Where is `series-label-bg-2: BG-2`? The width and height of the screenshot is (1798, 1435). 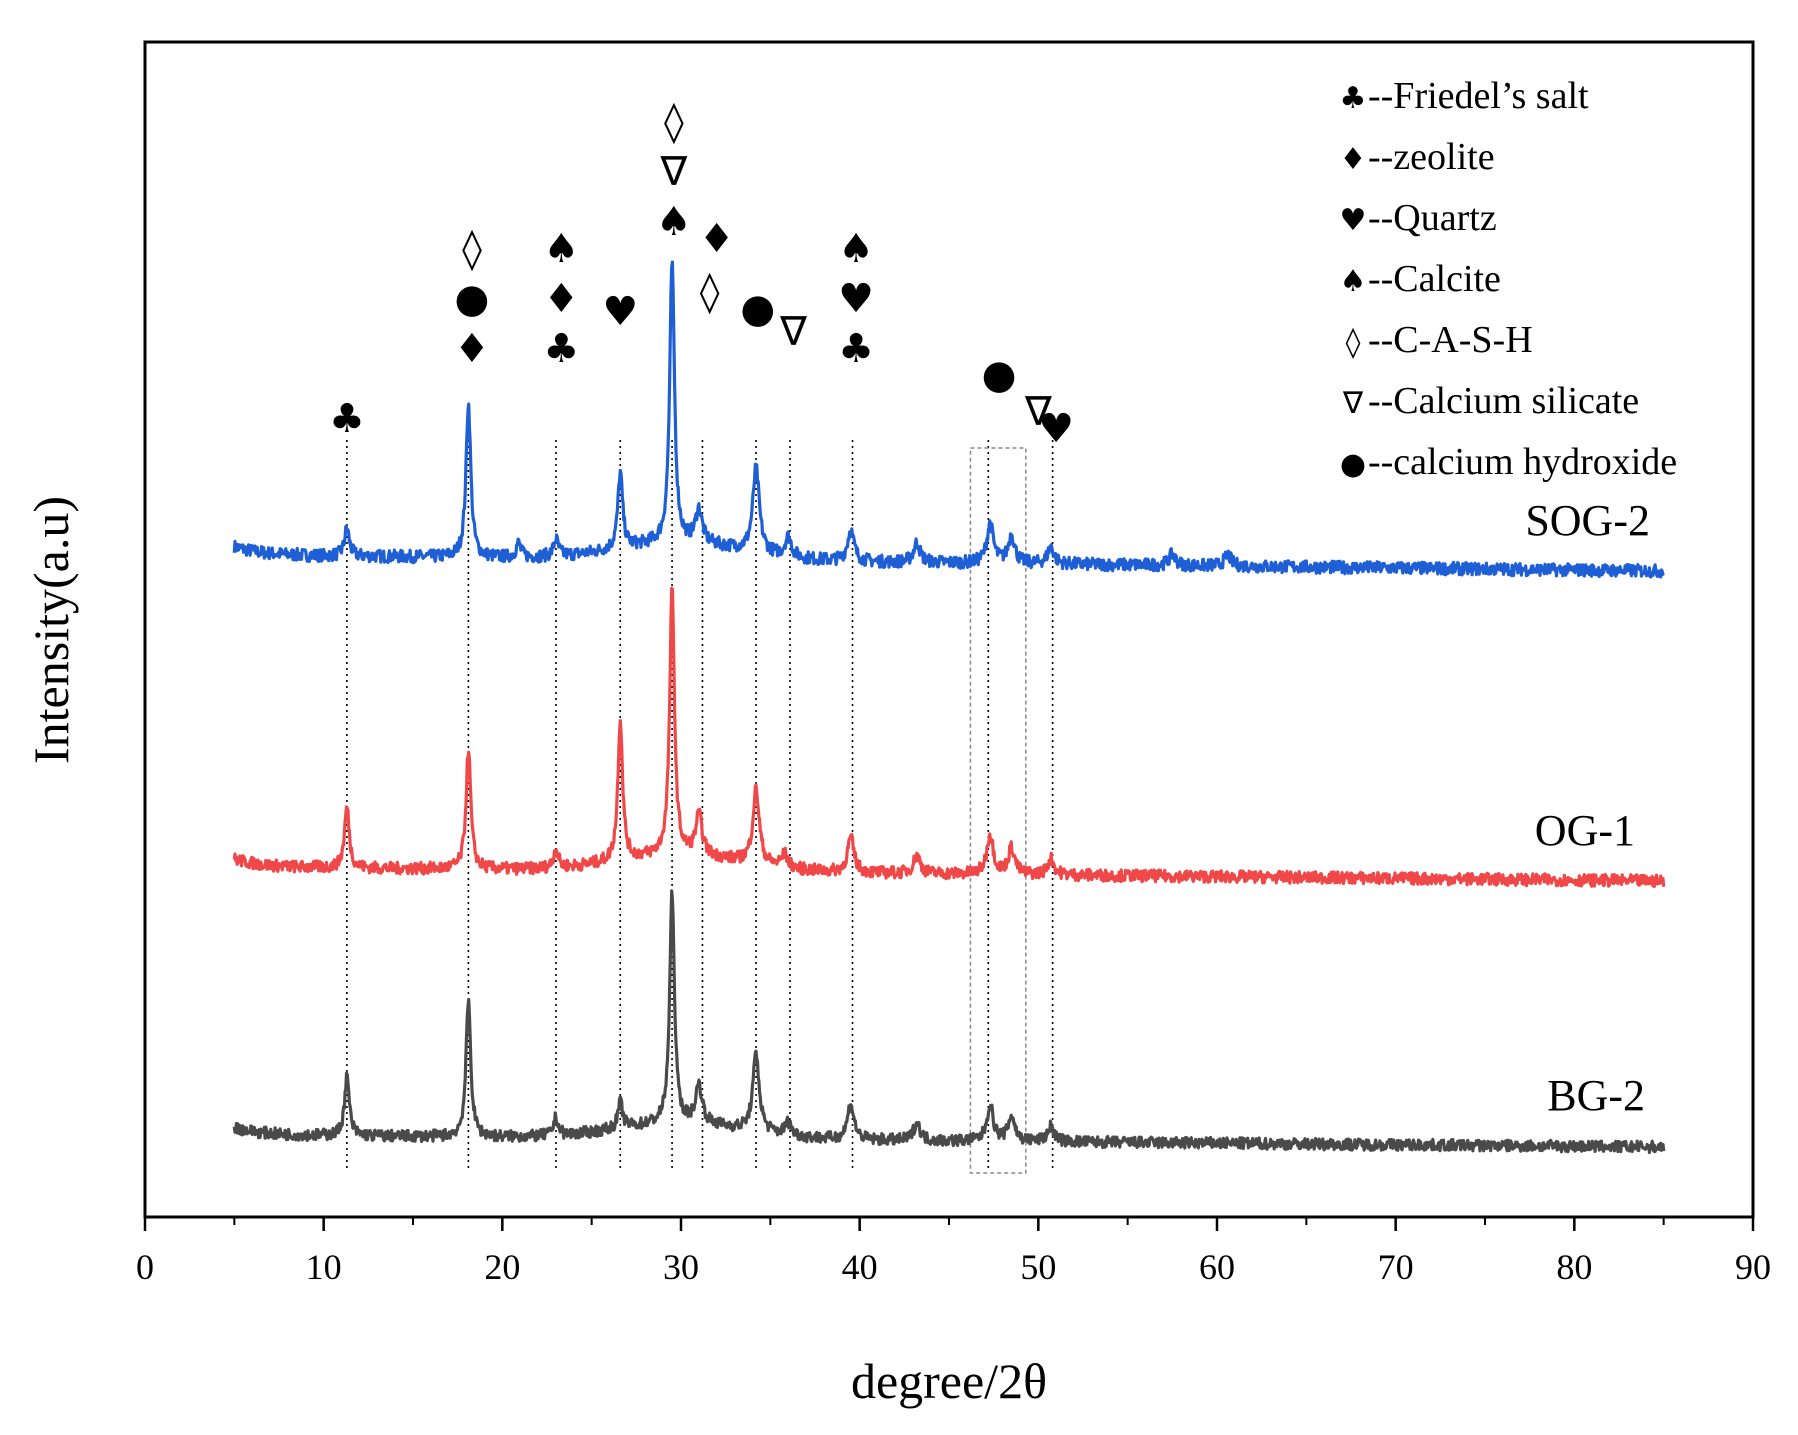 series-label-bg-2: BG-2 is located at coordinates (1596, 1095).